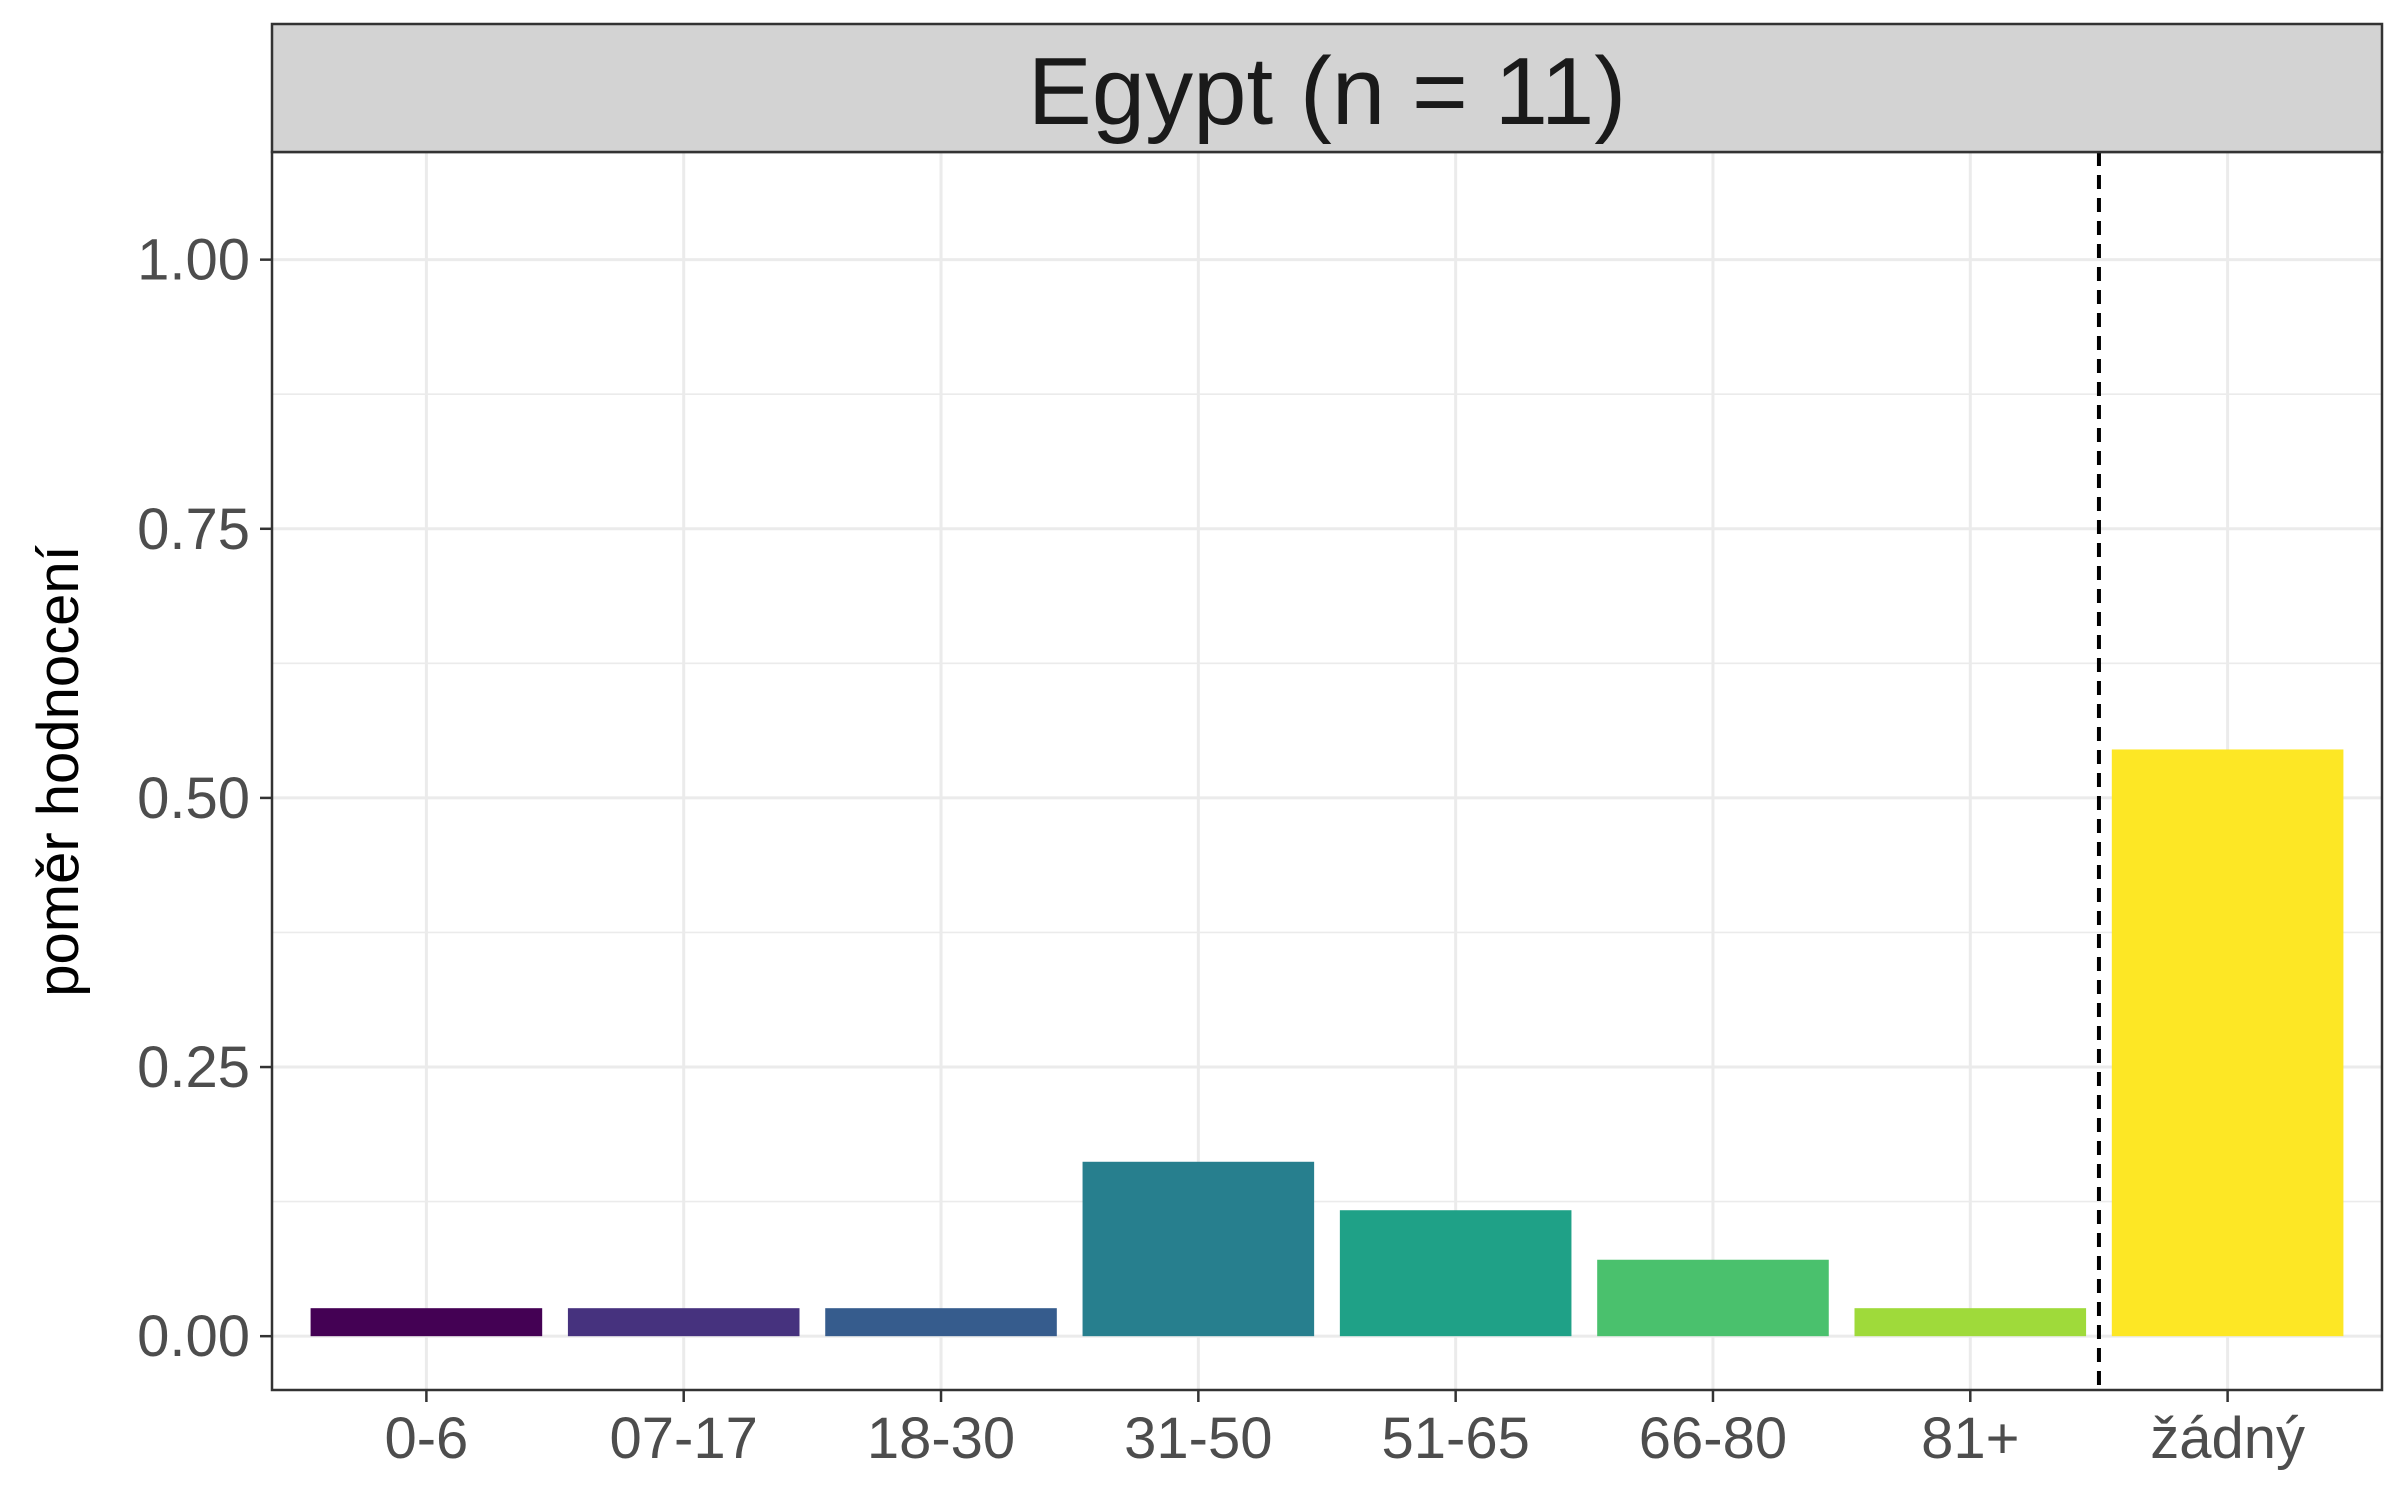  Describe the element at coordinates (193, 1336) in the screenshot. I see `y-tick-label-0: 0.00` at that location.